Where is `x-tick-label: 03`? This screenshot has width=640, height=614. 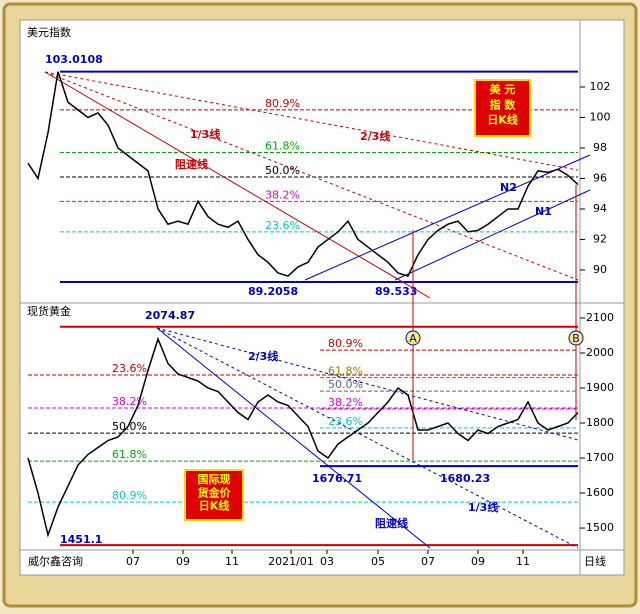 x-tick-label: 03 is located at coordinates (327, 561).